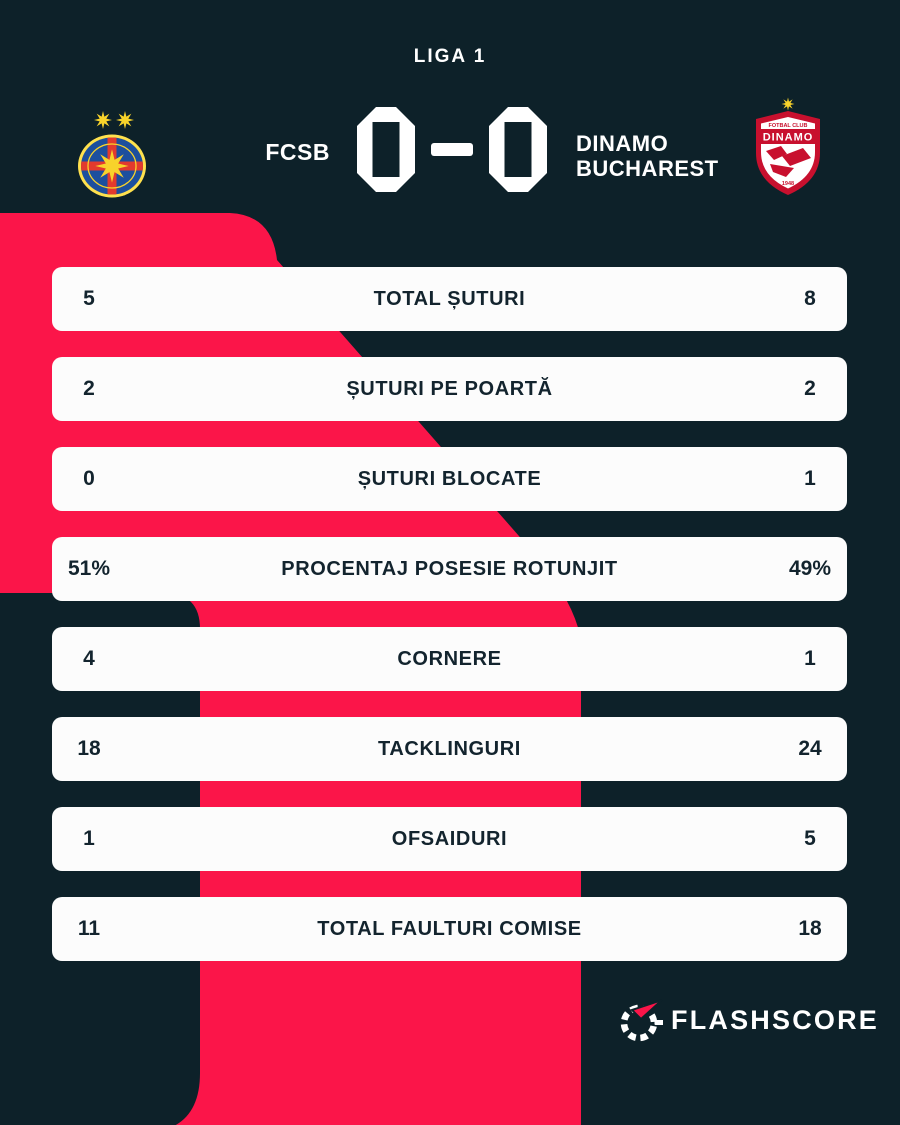 Image resolution: width=900 pixels, height=1125 pixels. Describe the element at coordinates (788, 138) in the screenshot. I see `dinamo-badge-text: DINAMO` at that location.